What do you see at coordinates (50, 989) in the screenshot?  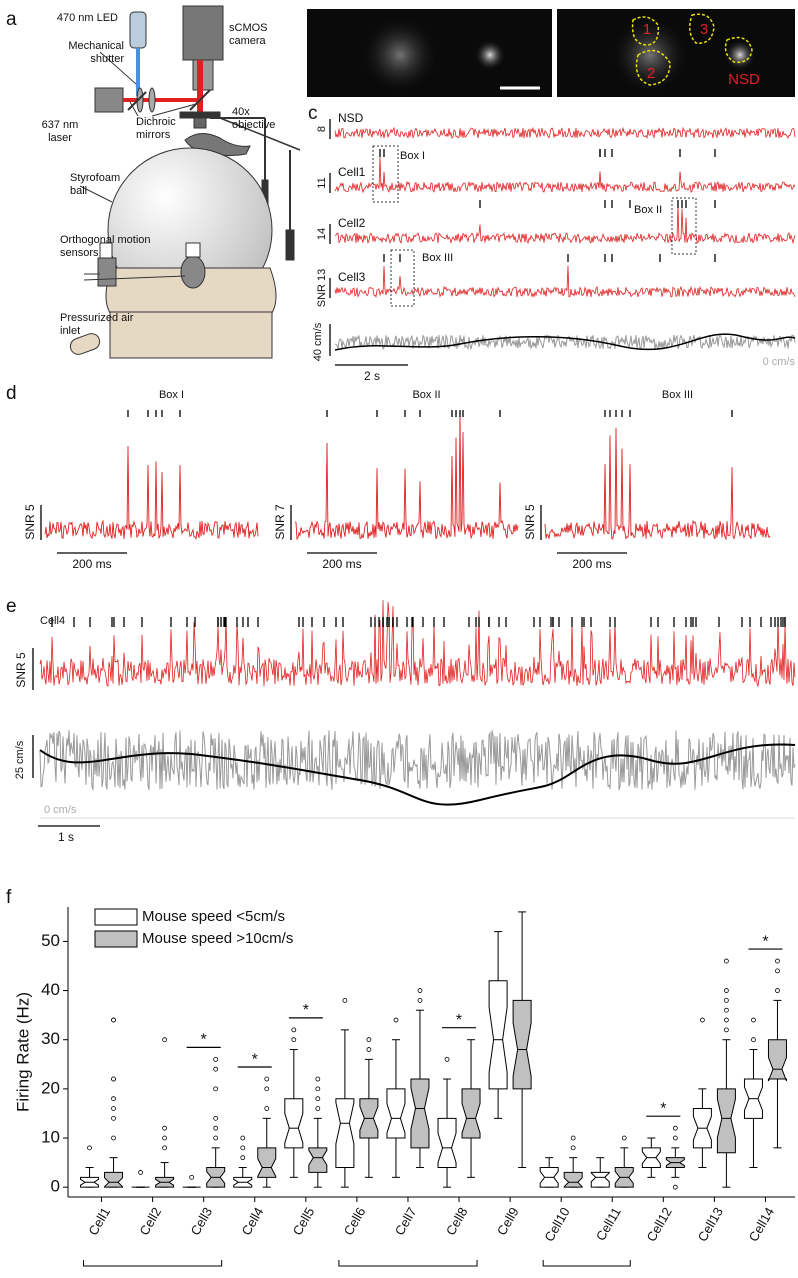 I see `y-tick-label: 40` at bounding box center [50, 989].